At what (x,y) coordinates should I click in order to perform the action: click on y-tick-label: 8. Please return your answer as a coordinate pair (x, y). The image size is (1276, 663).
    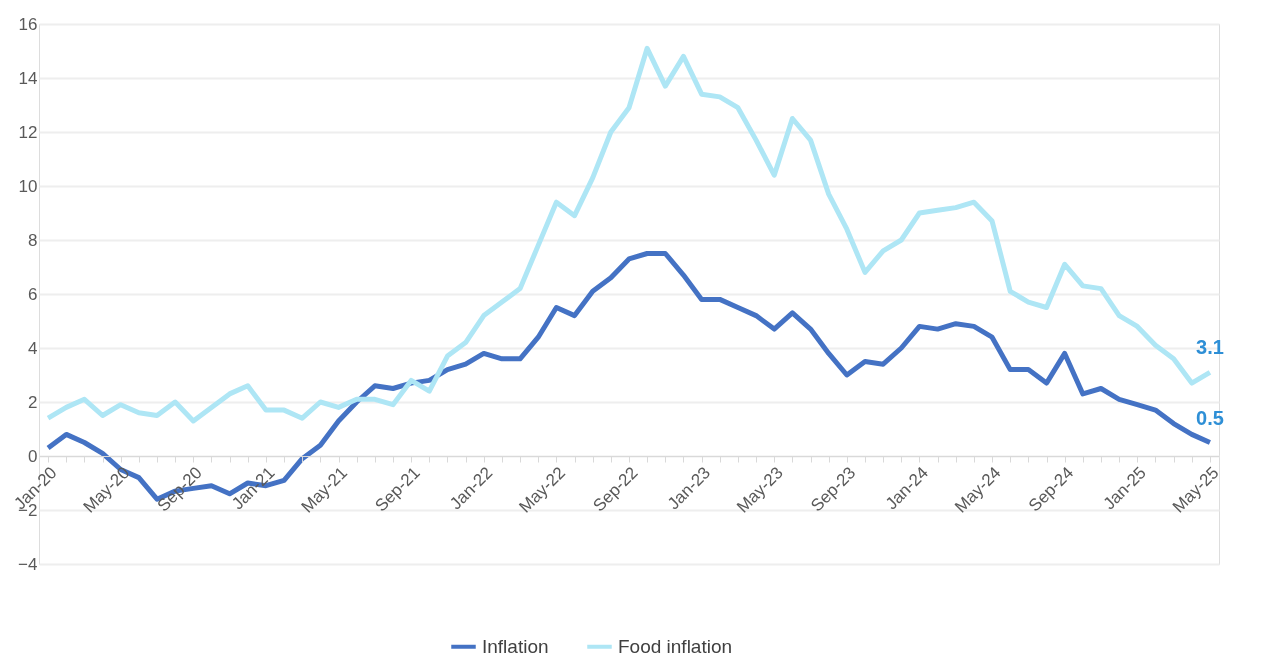
    Looking at the image, I should click on (33, 240).